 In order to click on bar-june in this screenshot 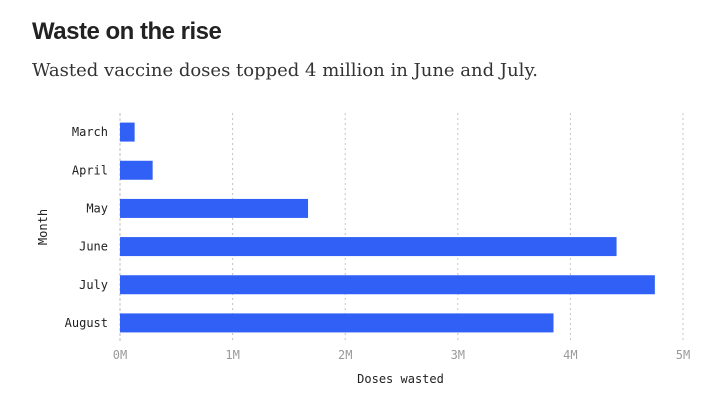, I will do `click(368, 247)`.